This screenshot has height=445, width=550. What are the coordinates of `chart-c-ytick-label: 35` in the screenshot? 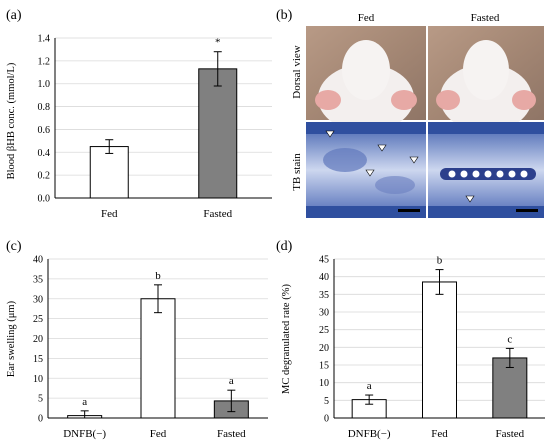 It's located at (38, 279).